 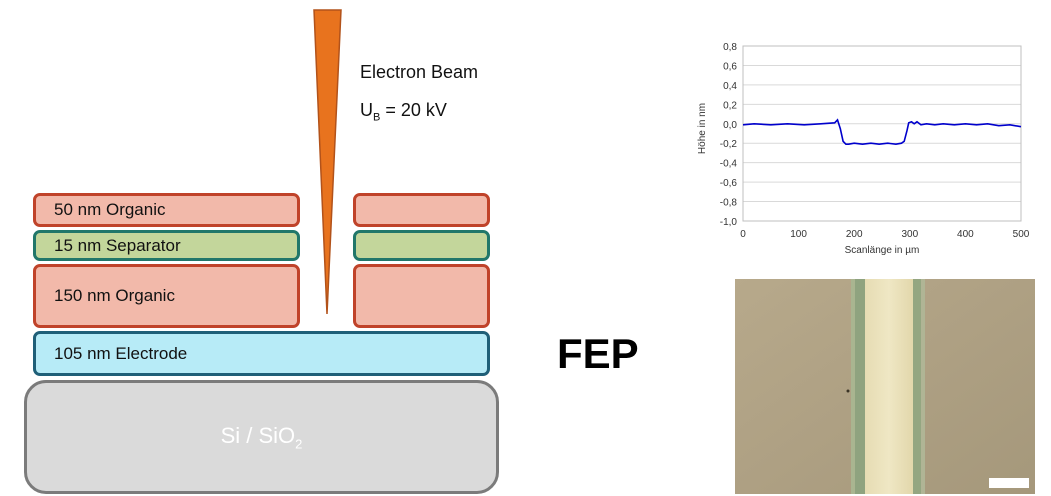 I want to click on separator-layer-left: 15 nm Separator, so click(x=166, y=245).